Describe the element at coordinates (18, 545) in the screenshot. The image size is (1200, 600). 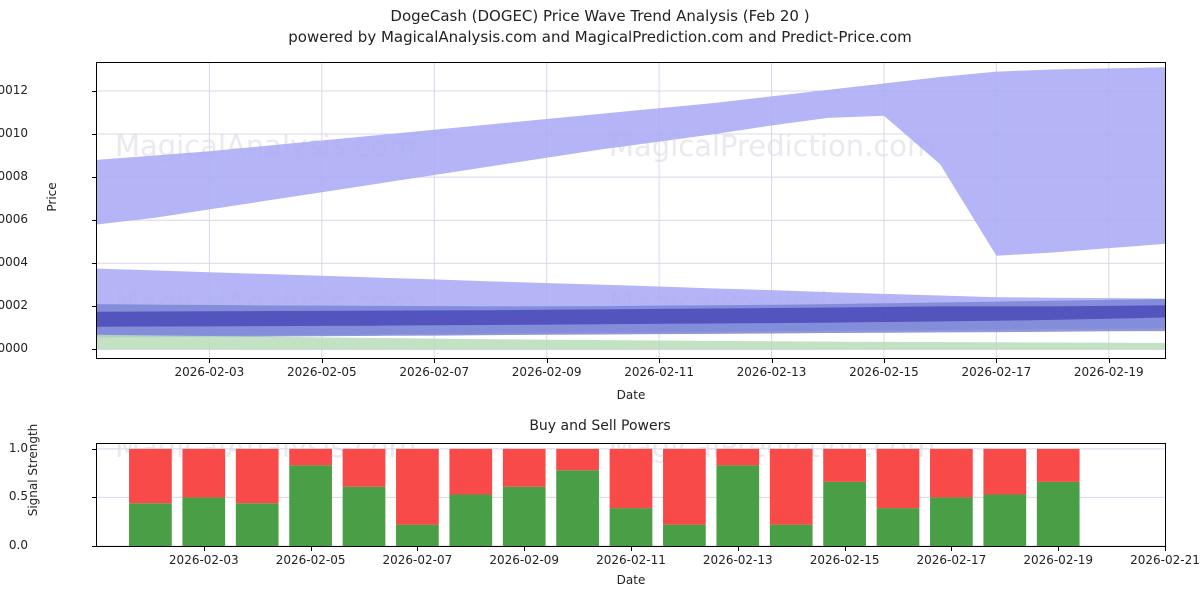
I see `signal-y-tick: 0.0` at that location.